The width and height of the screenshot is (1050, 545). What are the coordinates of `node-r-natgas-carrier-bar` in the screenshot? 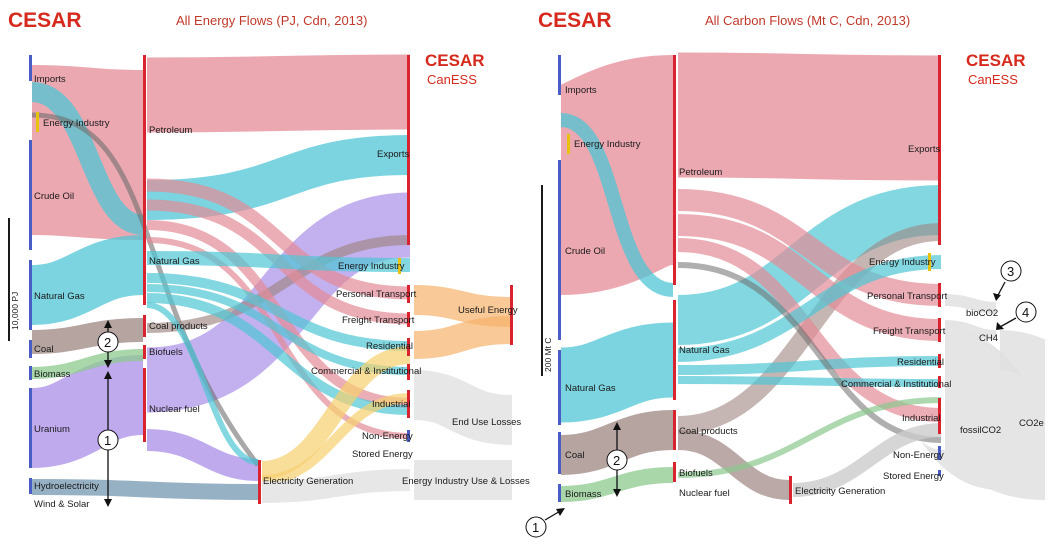 It's located at (674, 350).